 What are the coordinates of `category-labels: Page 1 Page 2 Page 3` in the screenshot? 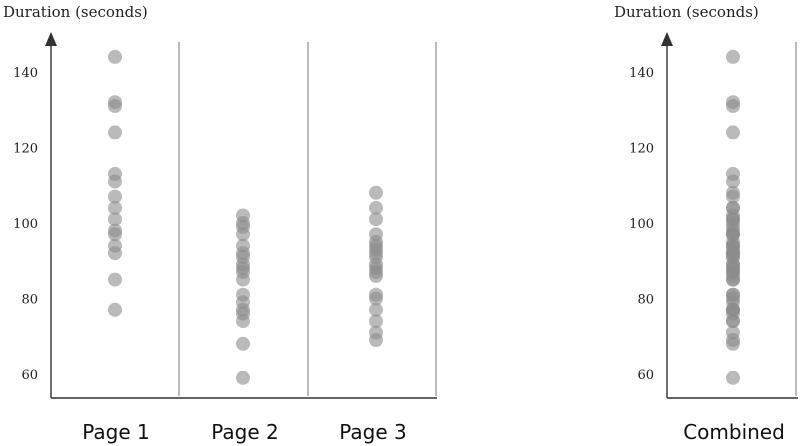 It's located at (244, 432).